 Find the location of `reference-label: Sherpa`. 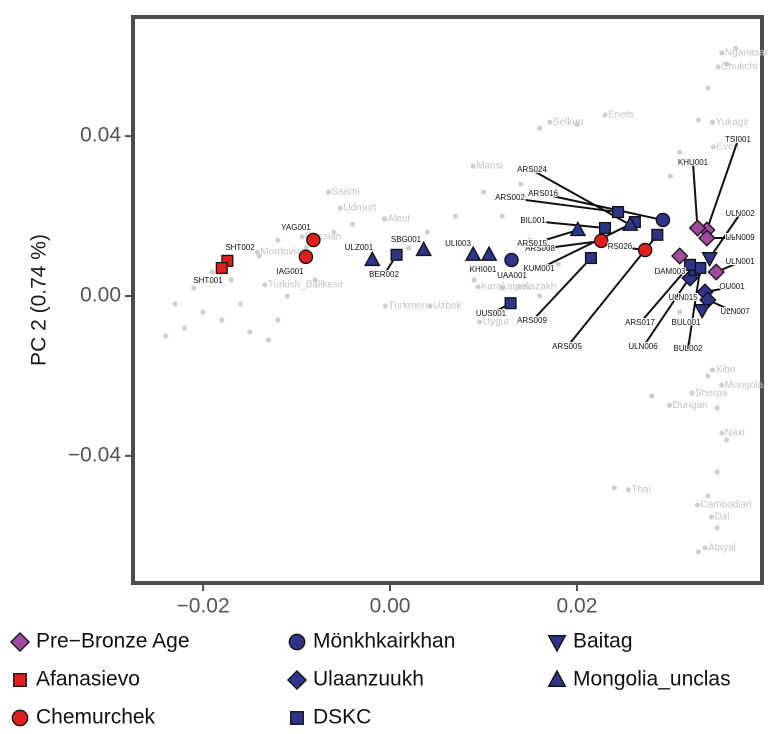

reference-label: Sherpa is located at coordinates (711, 393).